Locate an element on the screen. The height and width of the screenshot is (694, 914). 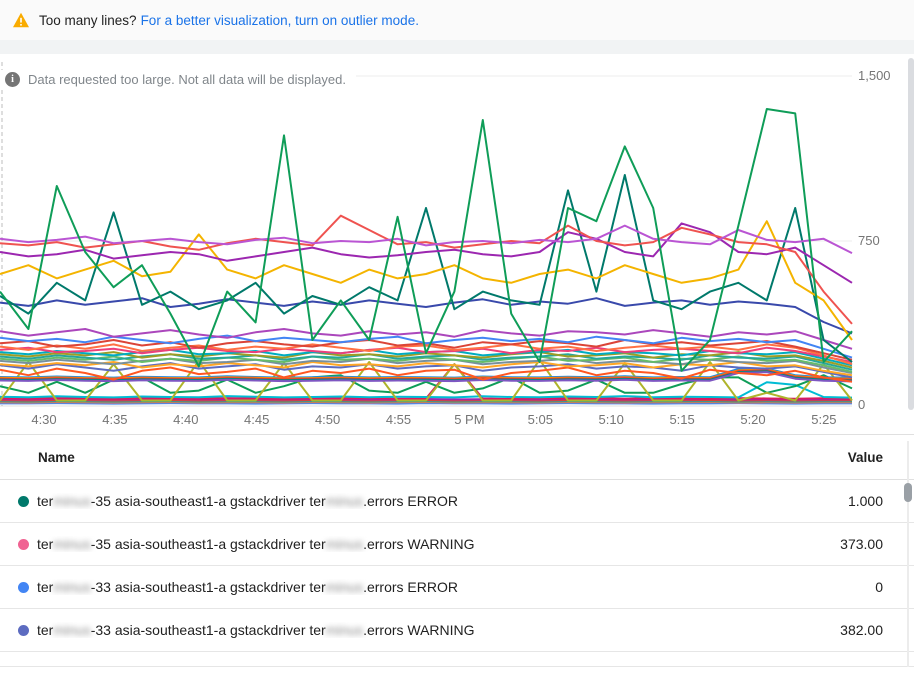
x-axis-tick: 5 PM is located at coordinates (469, 419).